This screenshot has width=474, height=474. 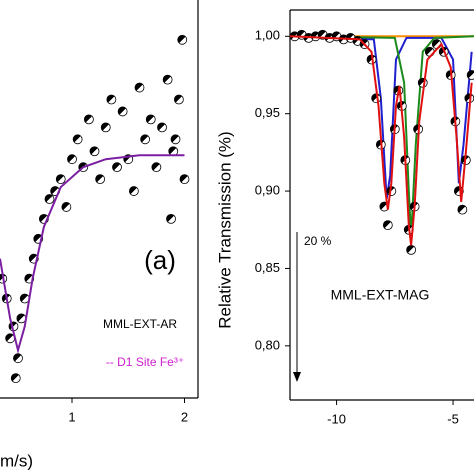 What do you see at coordinates (380, 295) in the screenshot?
I see `annotation: MML-EXT-MAG` at bounding box center [380, 295].